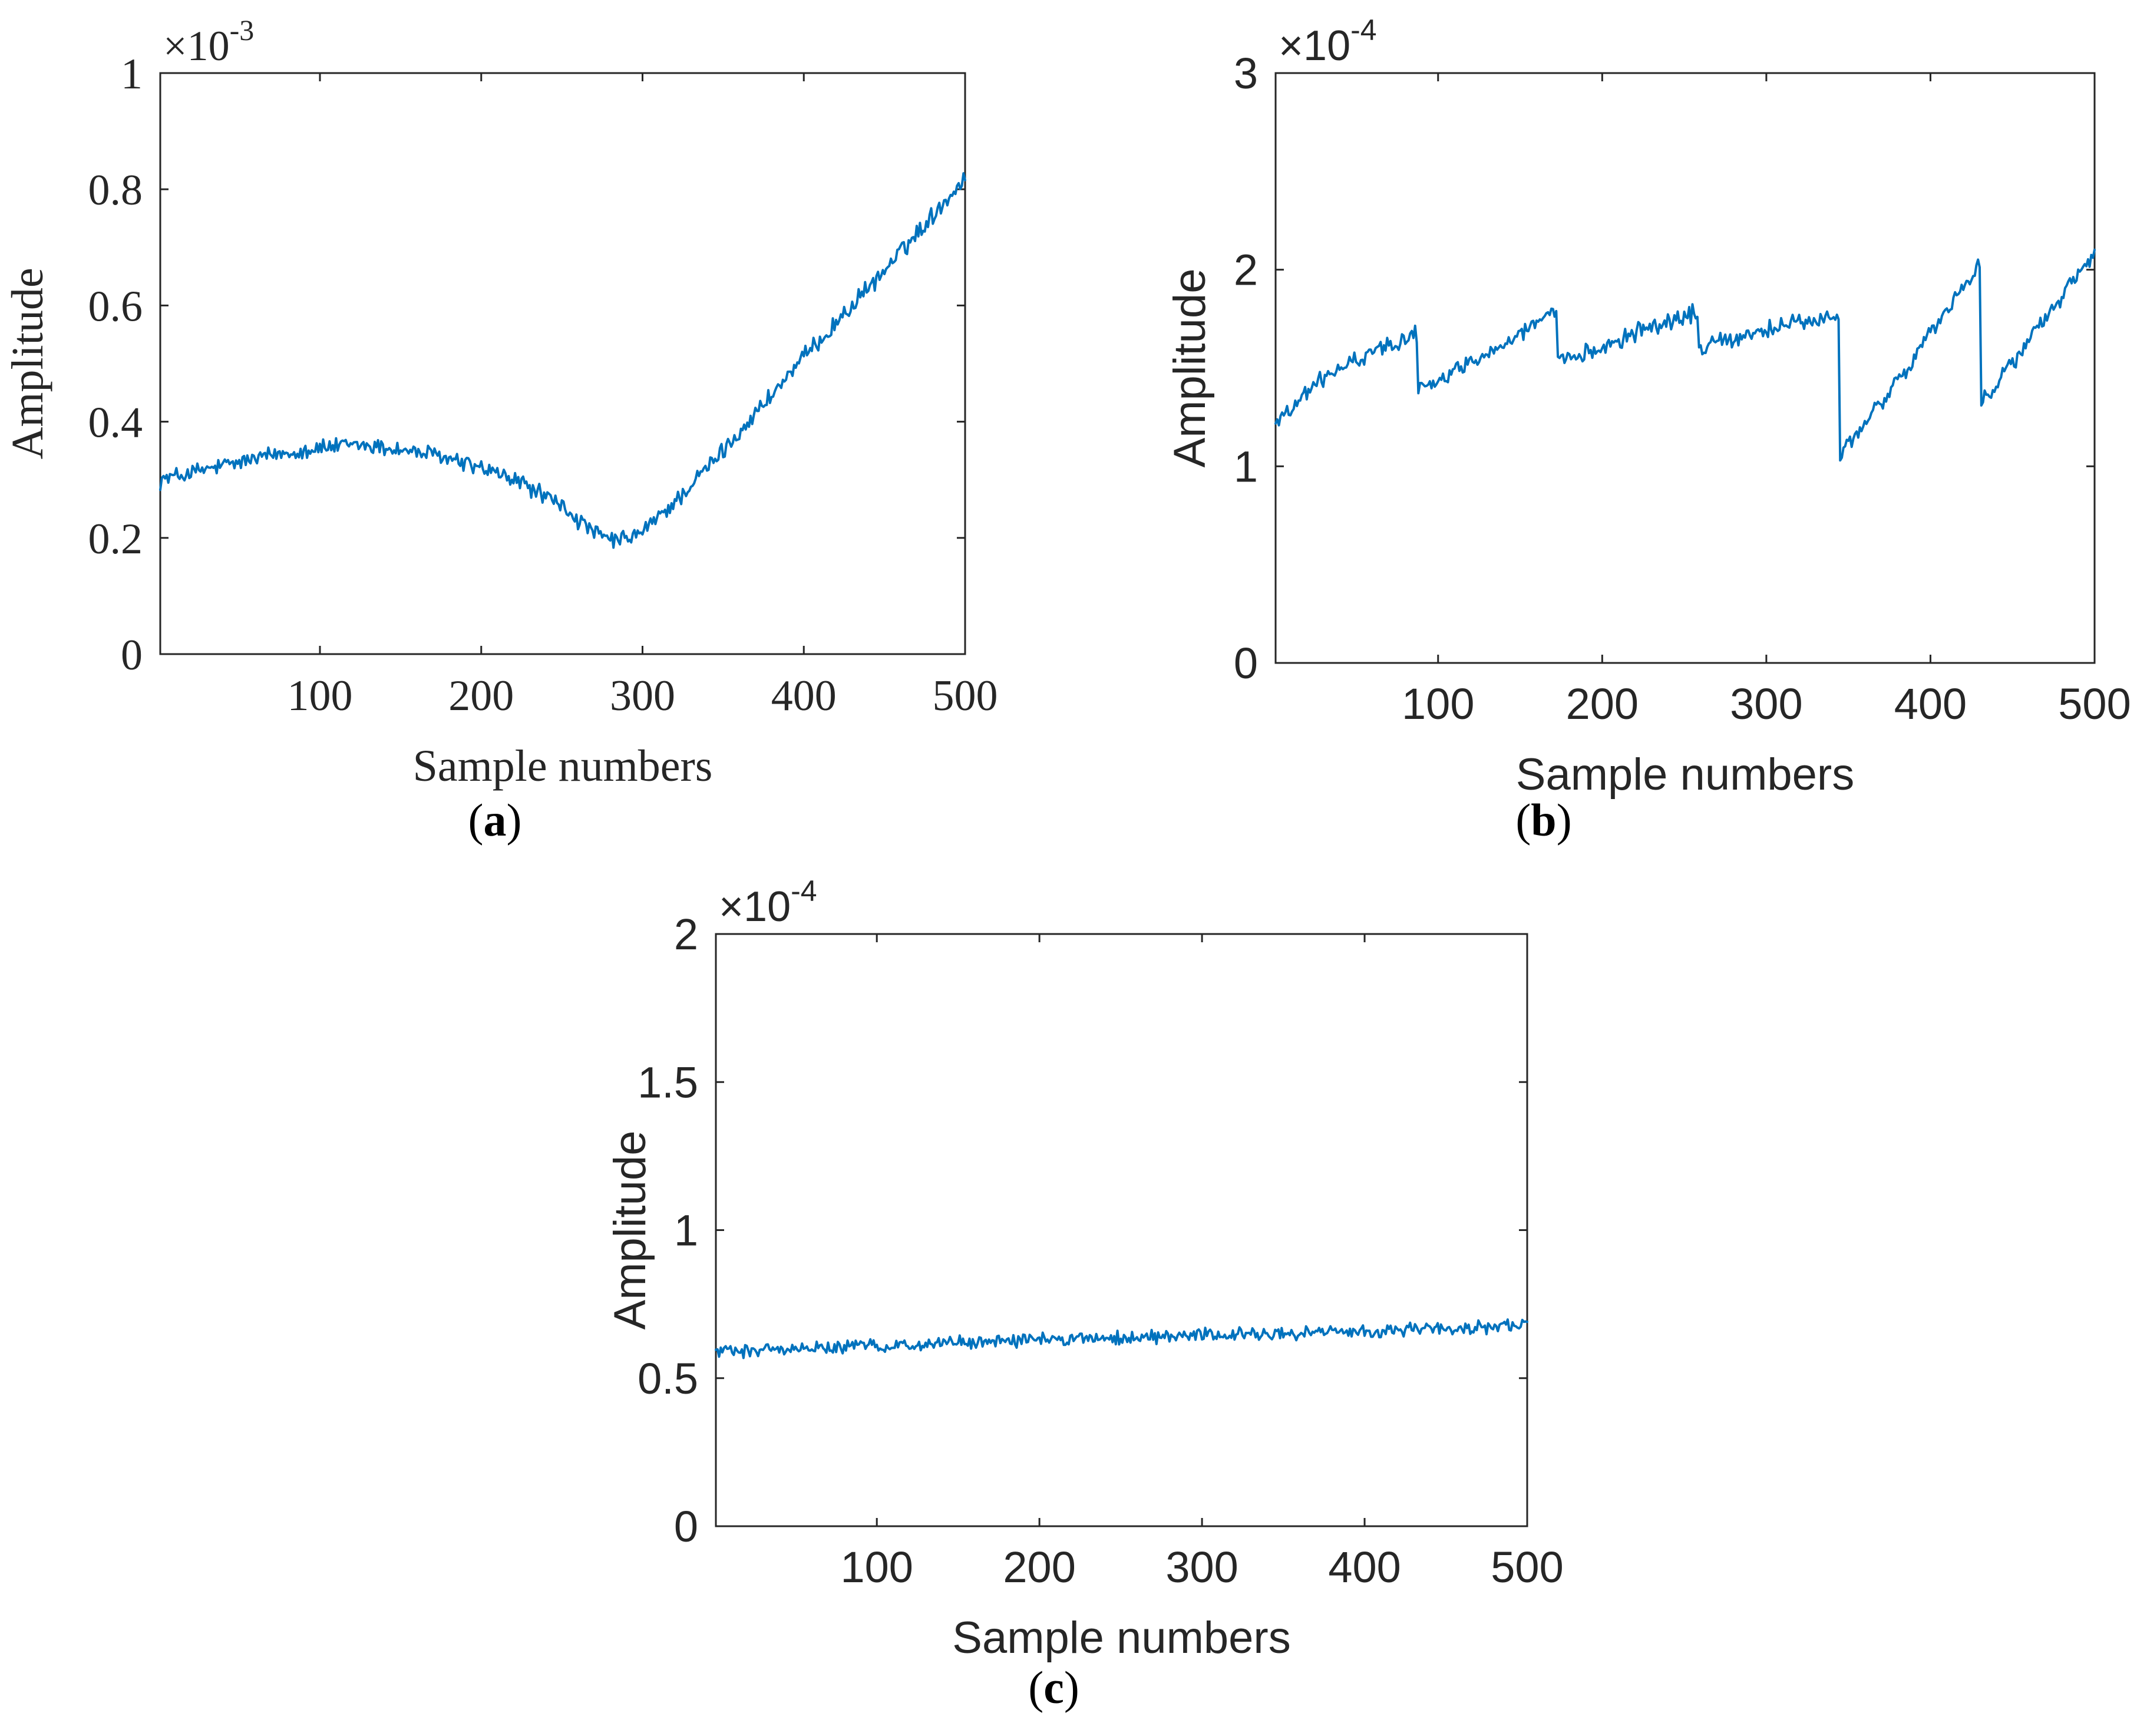  I want to click on y-tick-label: 0.5, so click(668, 1378).